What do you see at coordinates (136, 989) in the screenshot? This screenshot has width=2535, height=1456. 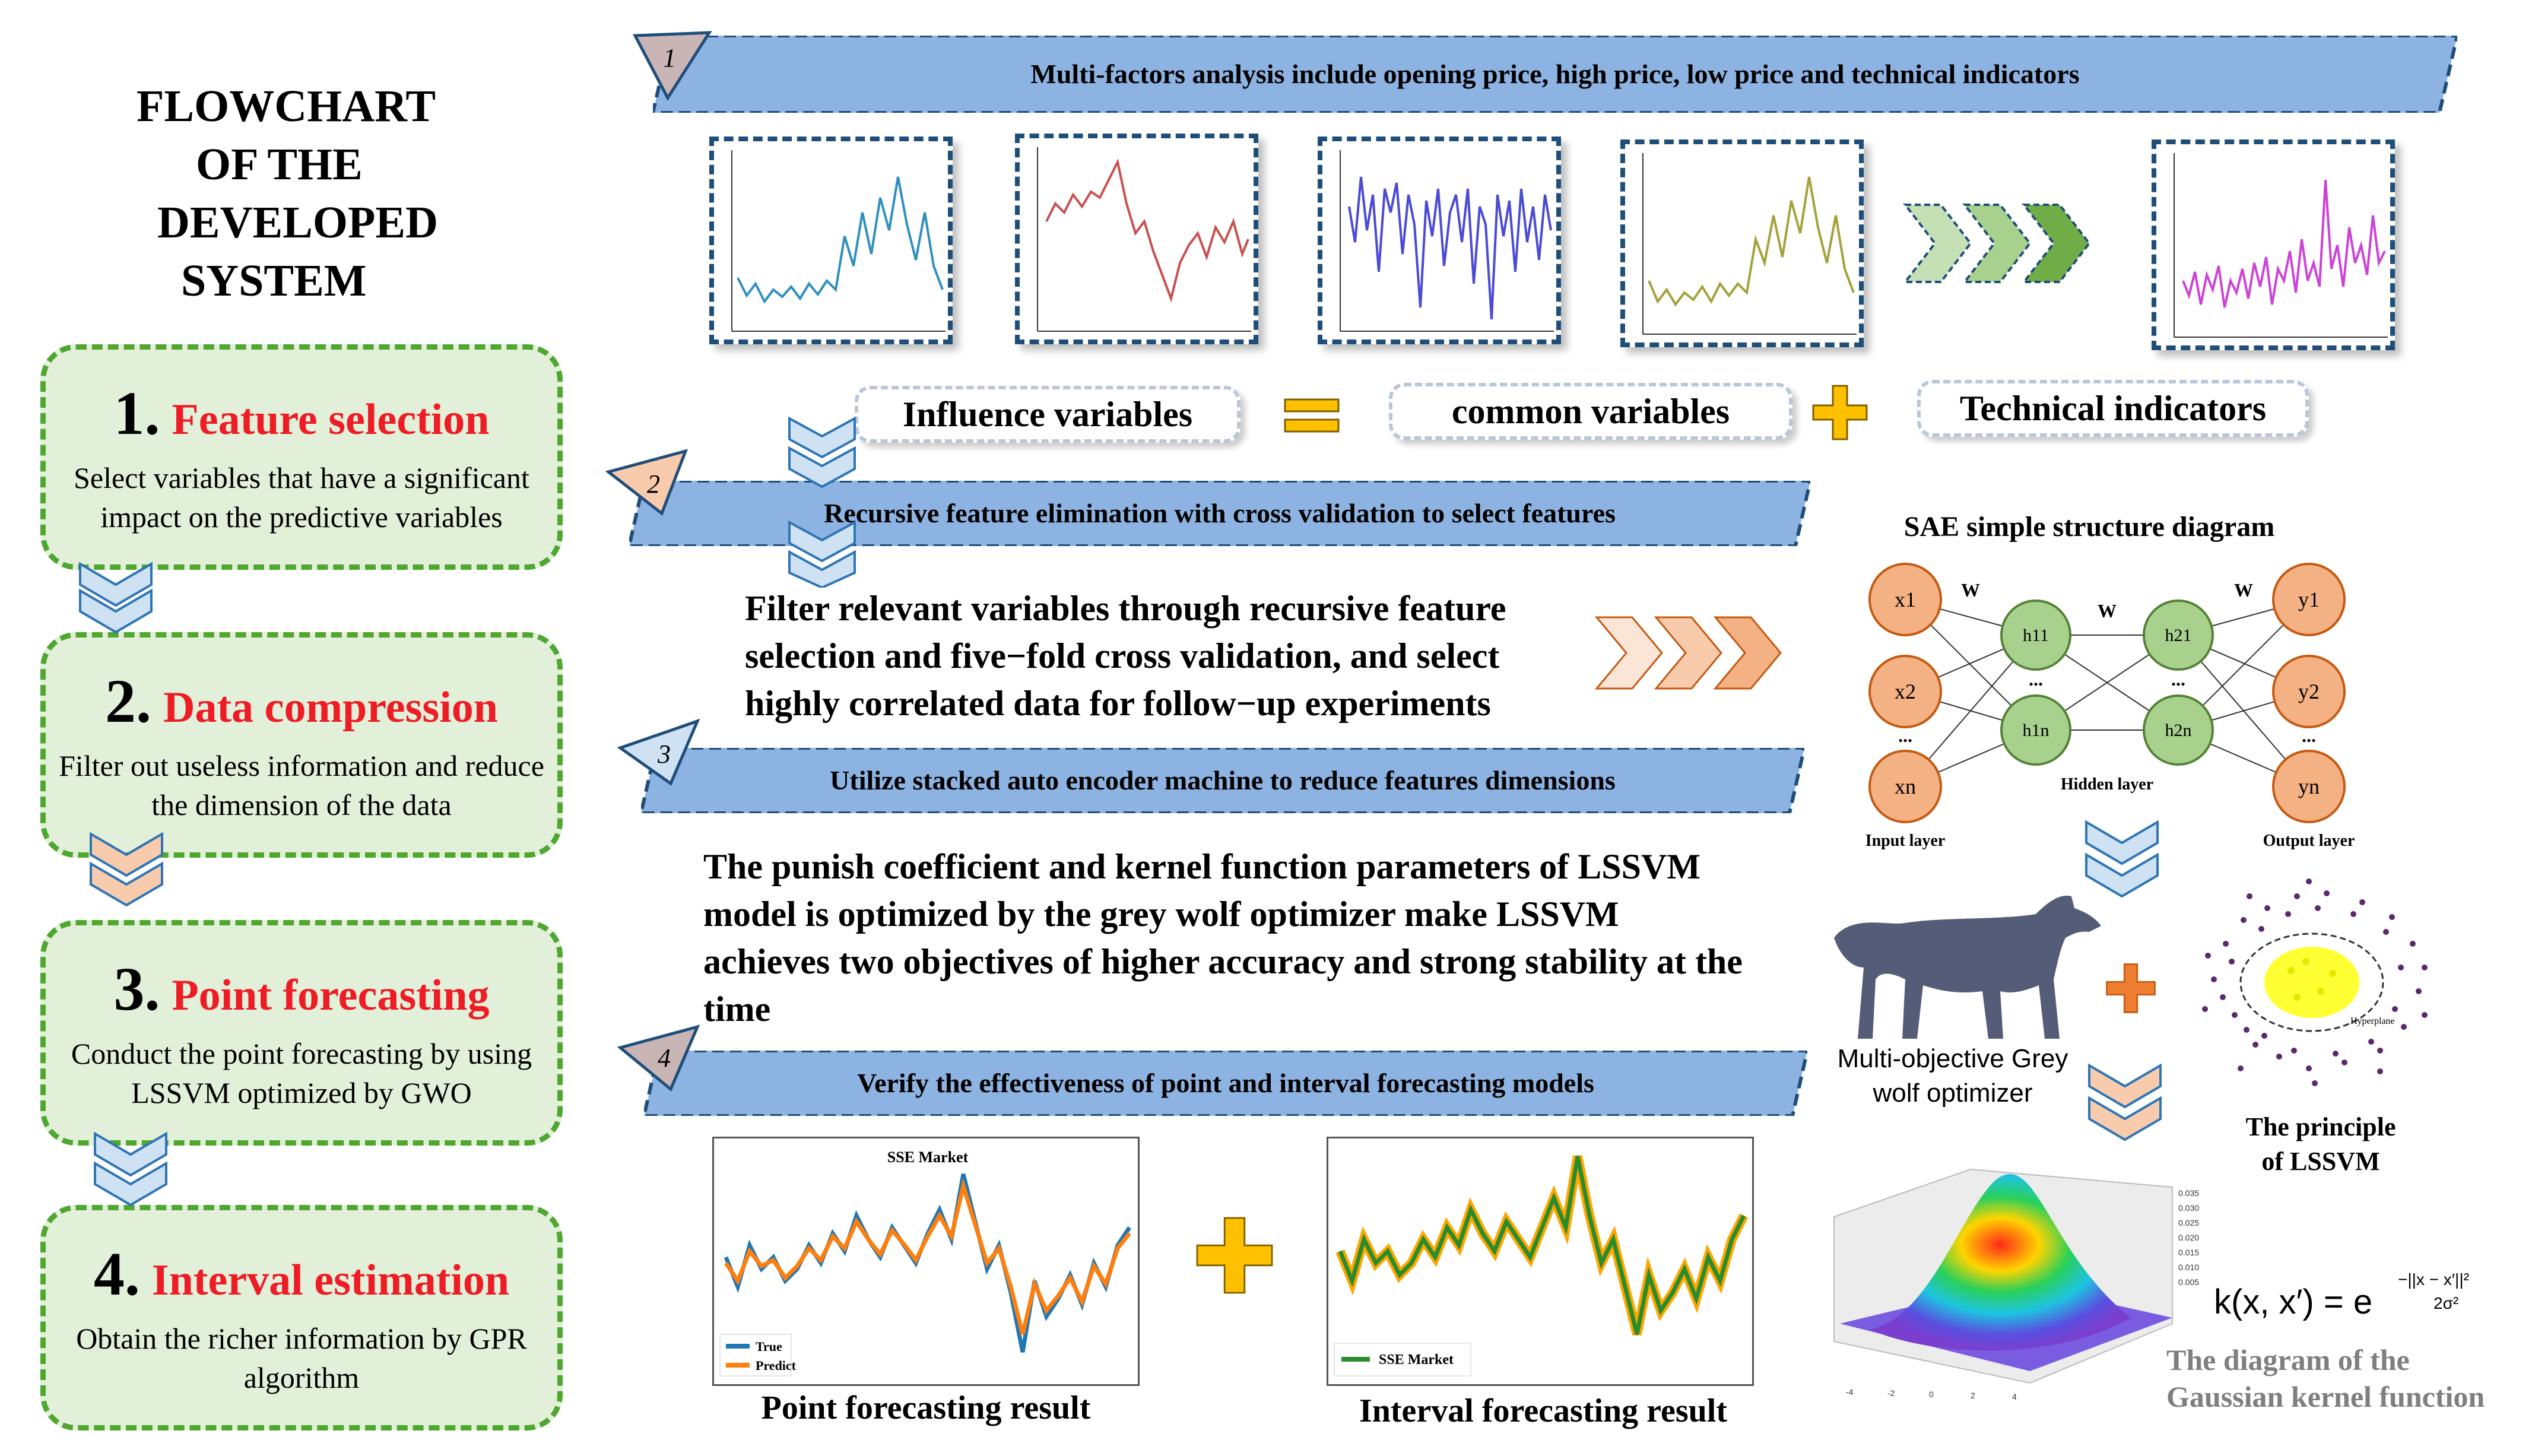 I see `step-number: 3.` at bounding box center [136, 989].